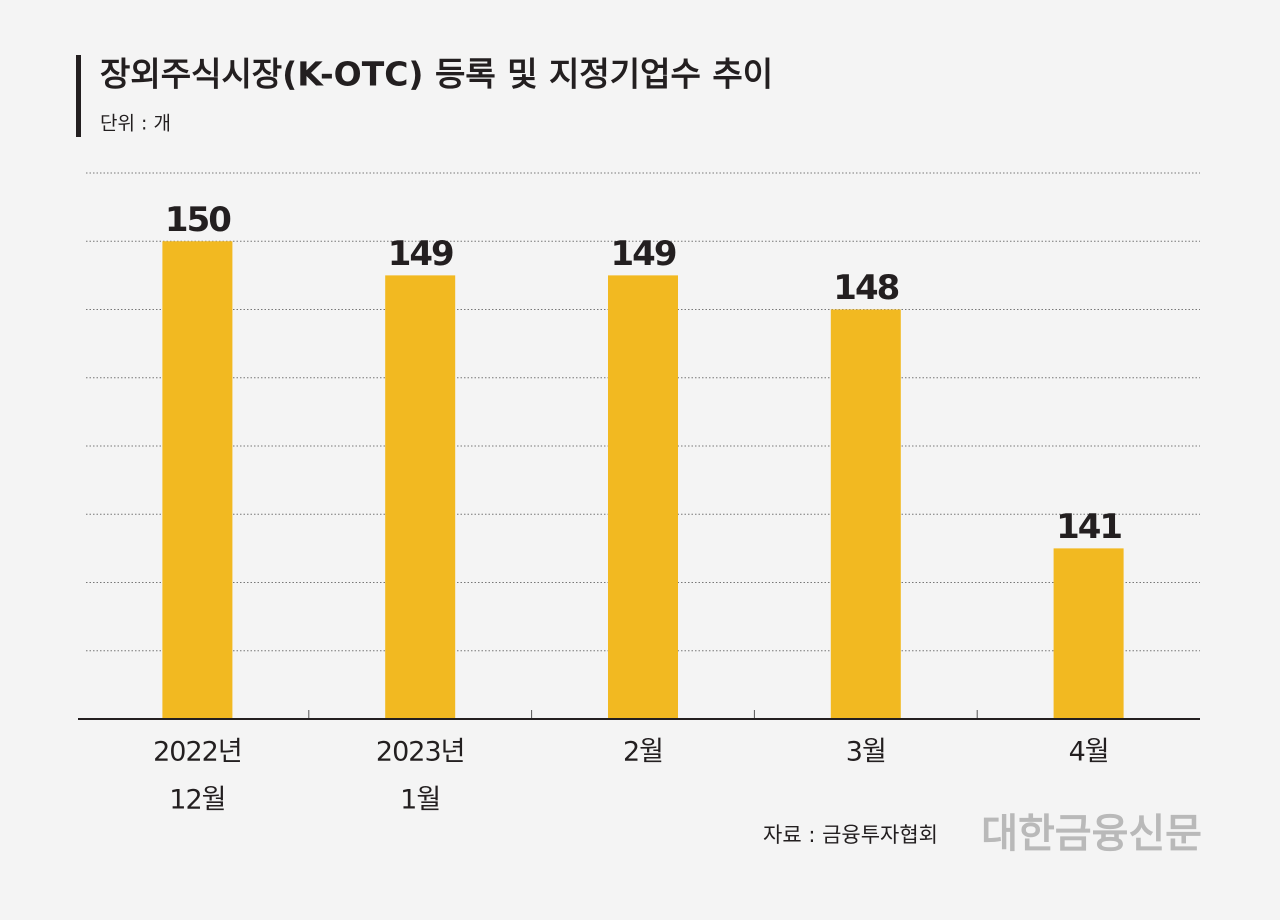  What do you see at coordinates (78, 96) in the screenshot?
I see `title-accent` at bounding box center [78, 96].